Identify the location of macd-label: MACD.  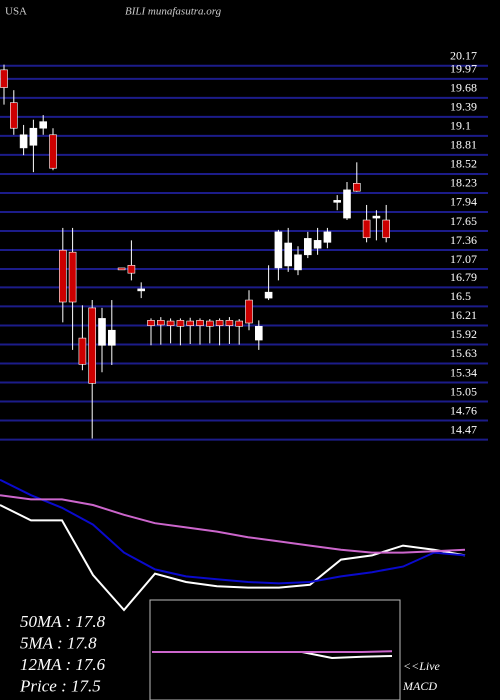
(419, 686).